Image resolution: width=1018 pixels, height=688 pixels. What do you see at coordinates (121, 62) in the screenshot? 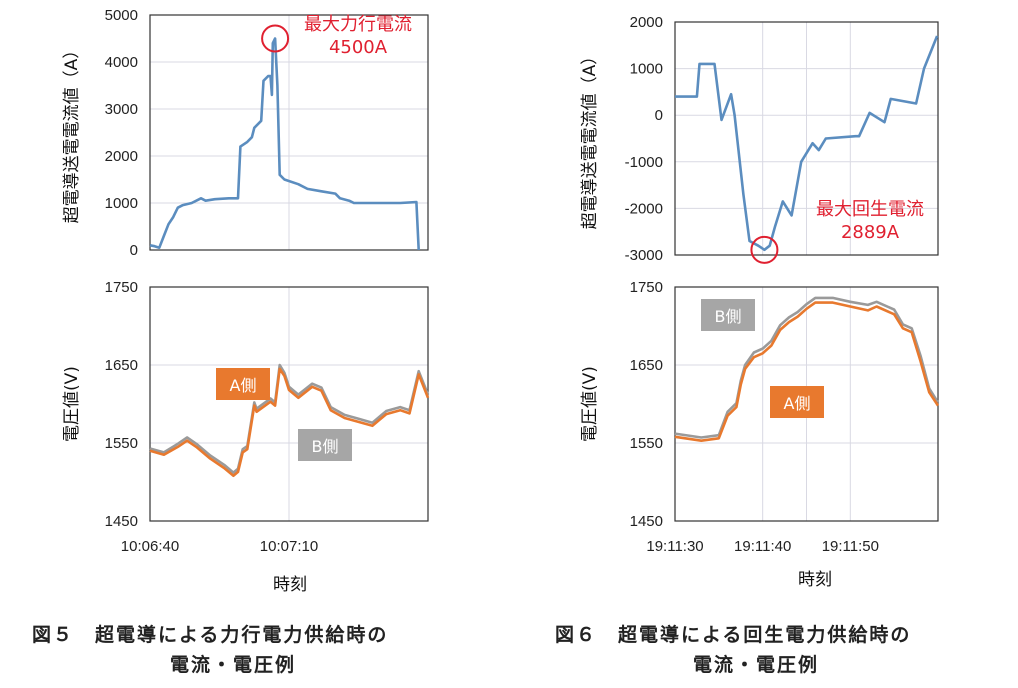
I see `fig5-current-ytick-label: 4000` at bounding box center [121, 62].